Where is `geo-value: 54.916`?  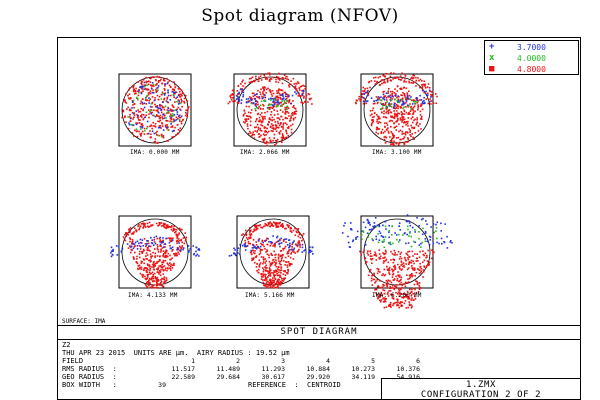 geo-value: 54.916 is located at coordinates (408, 377).